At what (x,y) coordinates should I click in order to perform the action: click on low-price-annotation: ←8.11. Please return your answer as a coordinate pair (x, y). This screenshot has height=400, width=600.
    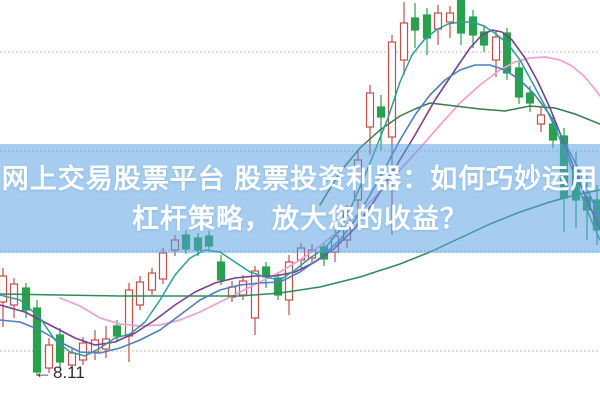
    Looking at the image, I should click on (59, 372).